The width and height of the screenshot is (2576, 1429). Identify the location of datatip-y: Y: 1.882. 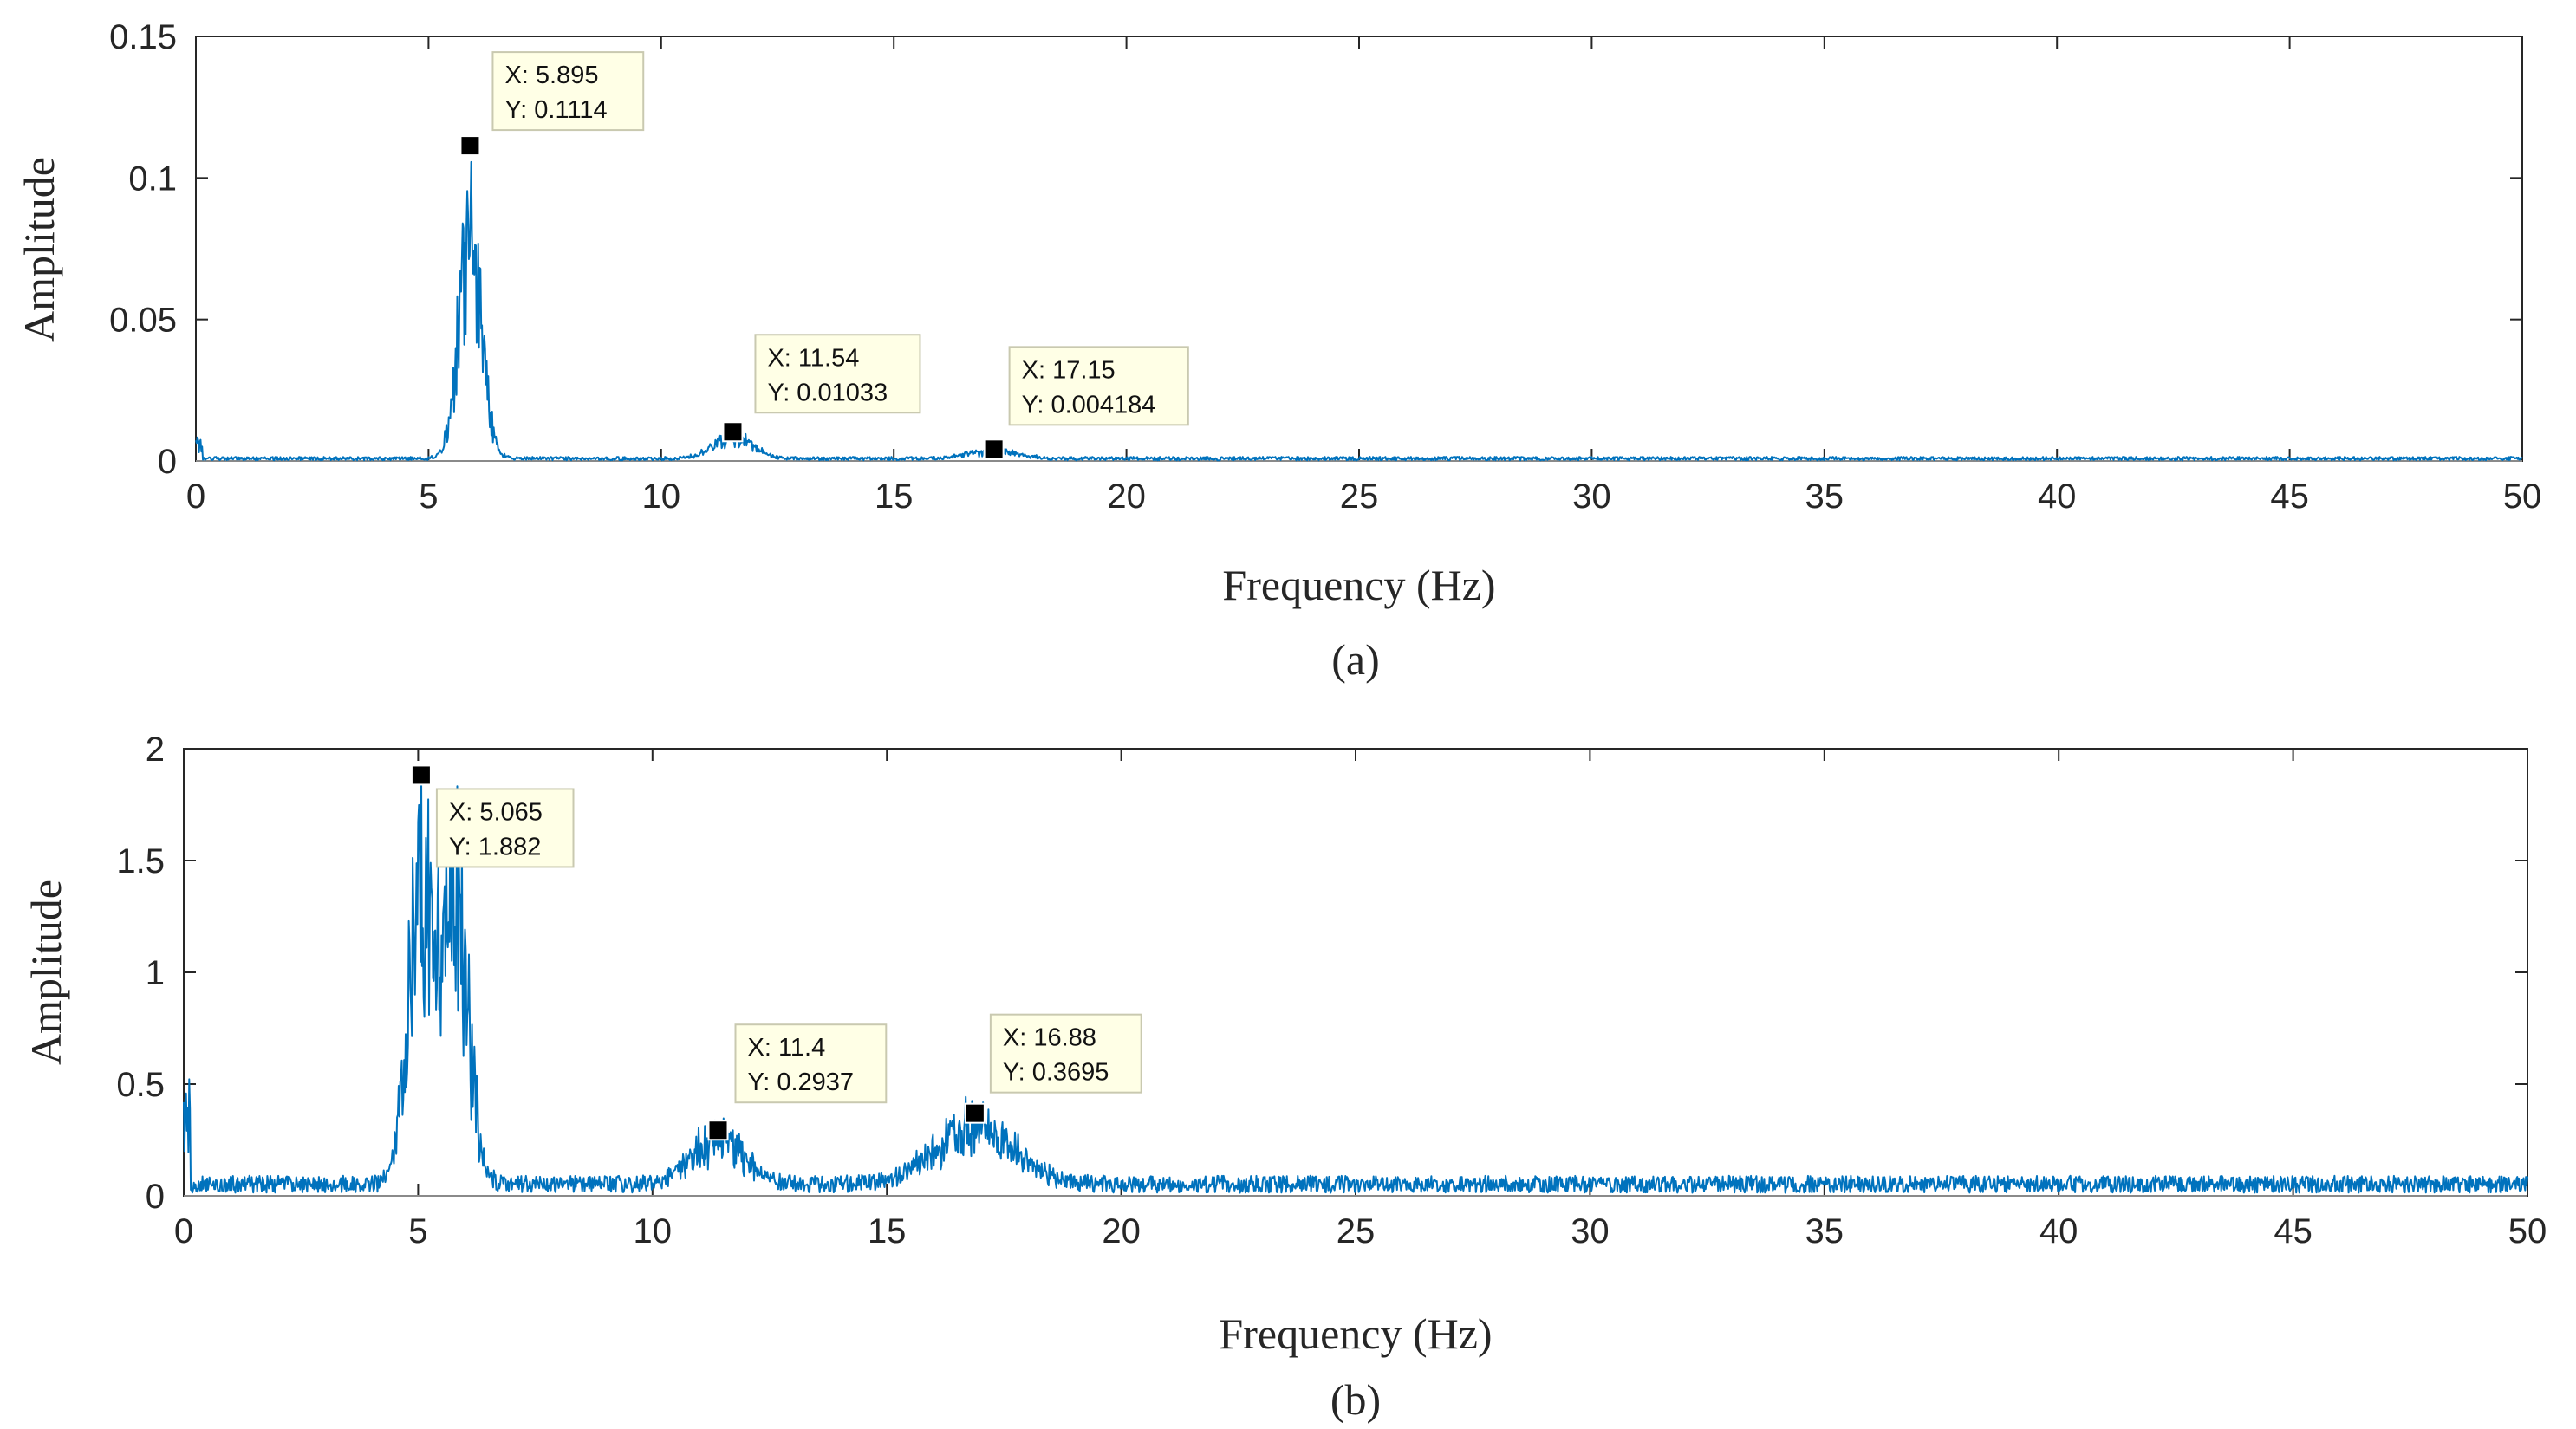
(495, 847).